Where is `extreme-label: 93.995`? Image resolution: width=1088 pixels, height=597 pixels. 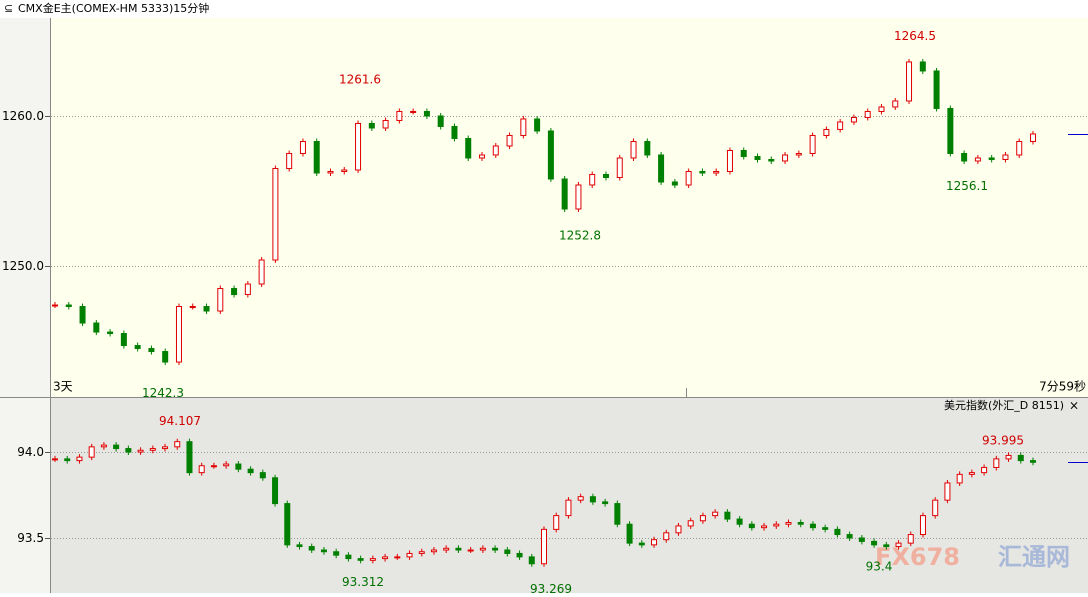 extreme-label: 93.995 is located at coordinates (1003, 440).